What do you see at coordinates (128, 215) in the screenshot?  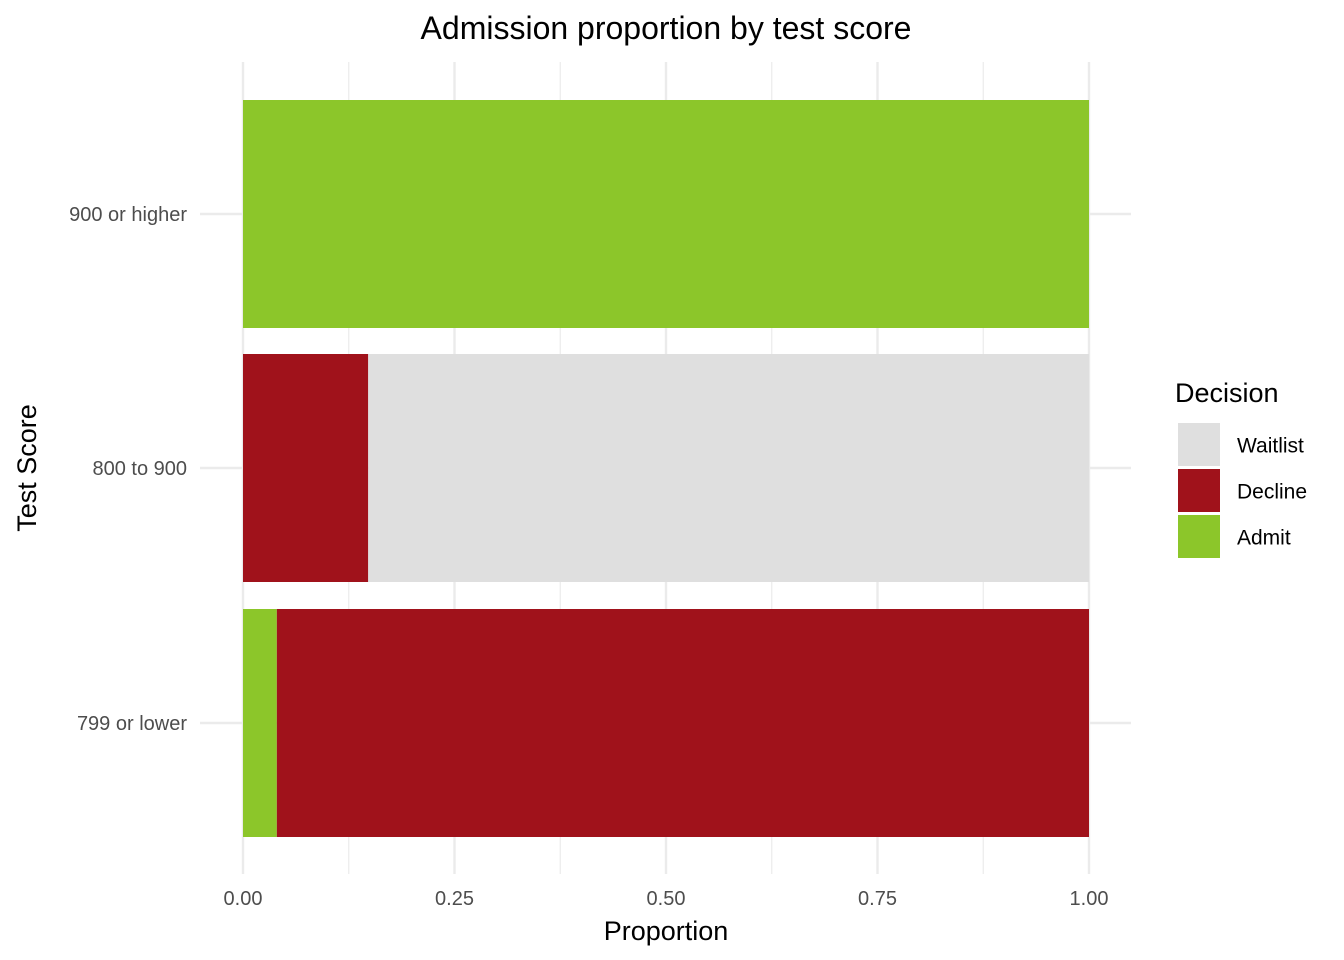 I see `y-tick-label: 900 or higher` at bounding box center [128, 215].